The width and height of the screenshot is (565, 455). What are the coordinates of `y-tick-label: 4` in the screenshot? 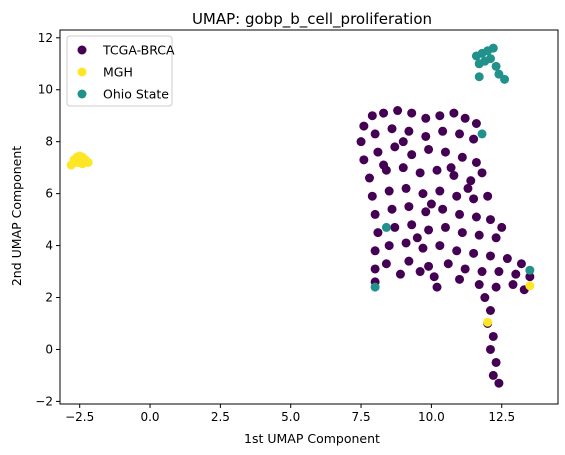 It's located at (49, 246).